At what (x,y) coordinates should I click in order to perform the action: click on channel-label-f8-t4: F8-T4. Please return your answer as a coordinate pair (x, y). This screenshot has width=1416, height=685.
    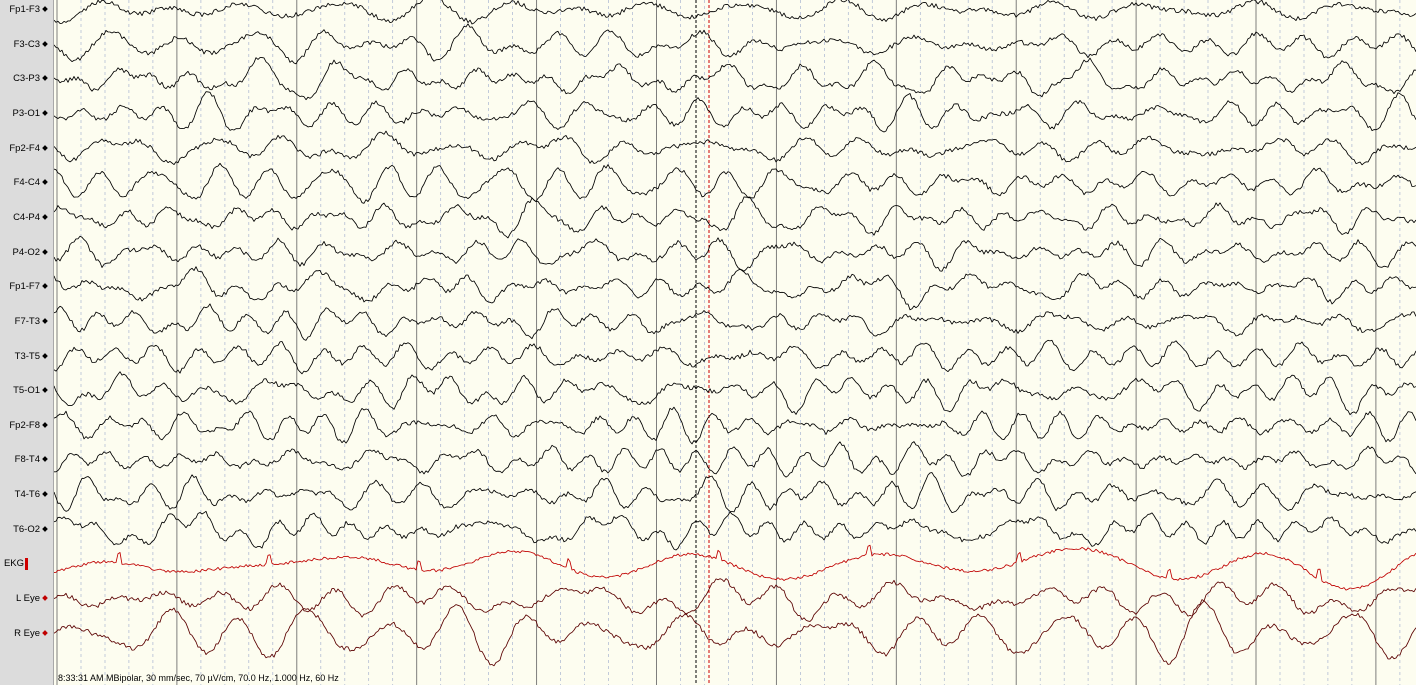
    Looking at the image, I should click on (26, 460).